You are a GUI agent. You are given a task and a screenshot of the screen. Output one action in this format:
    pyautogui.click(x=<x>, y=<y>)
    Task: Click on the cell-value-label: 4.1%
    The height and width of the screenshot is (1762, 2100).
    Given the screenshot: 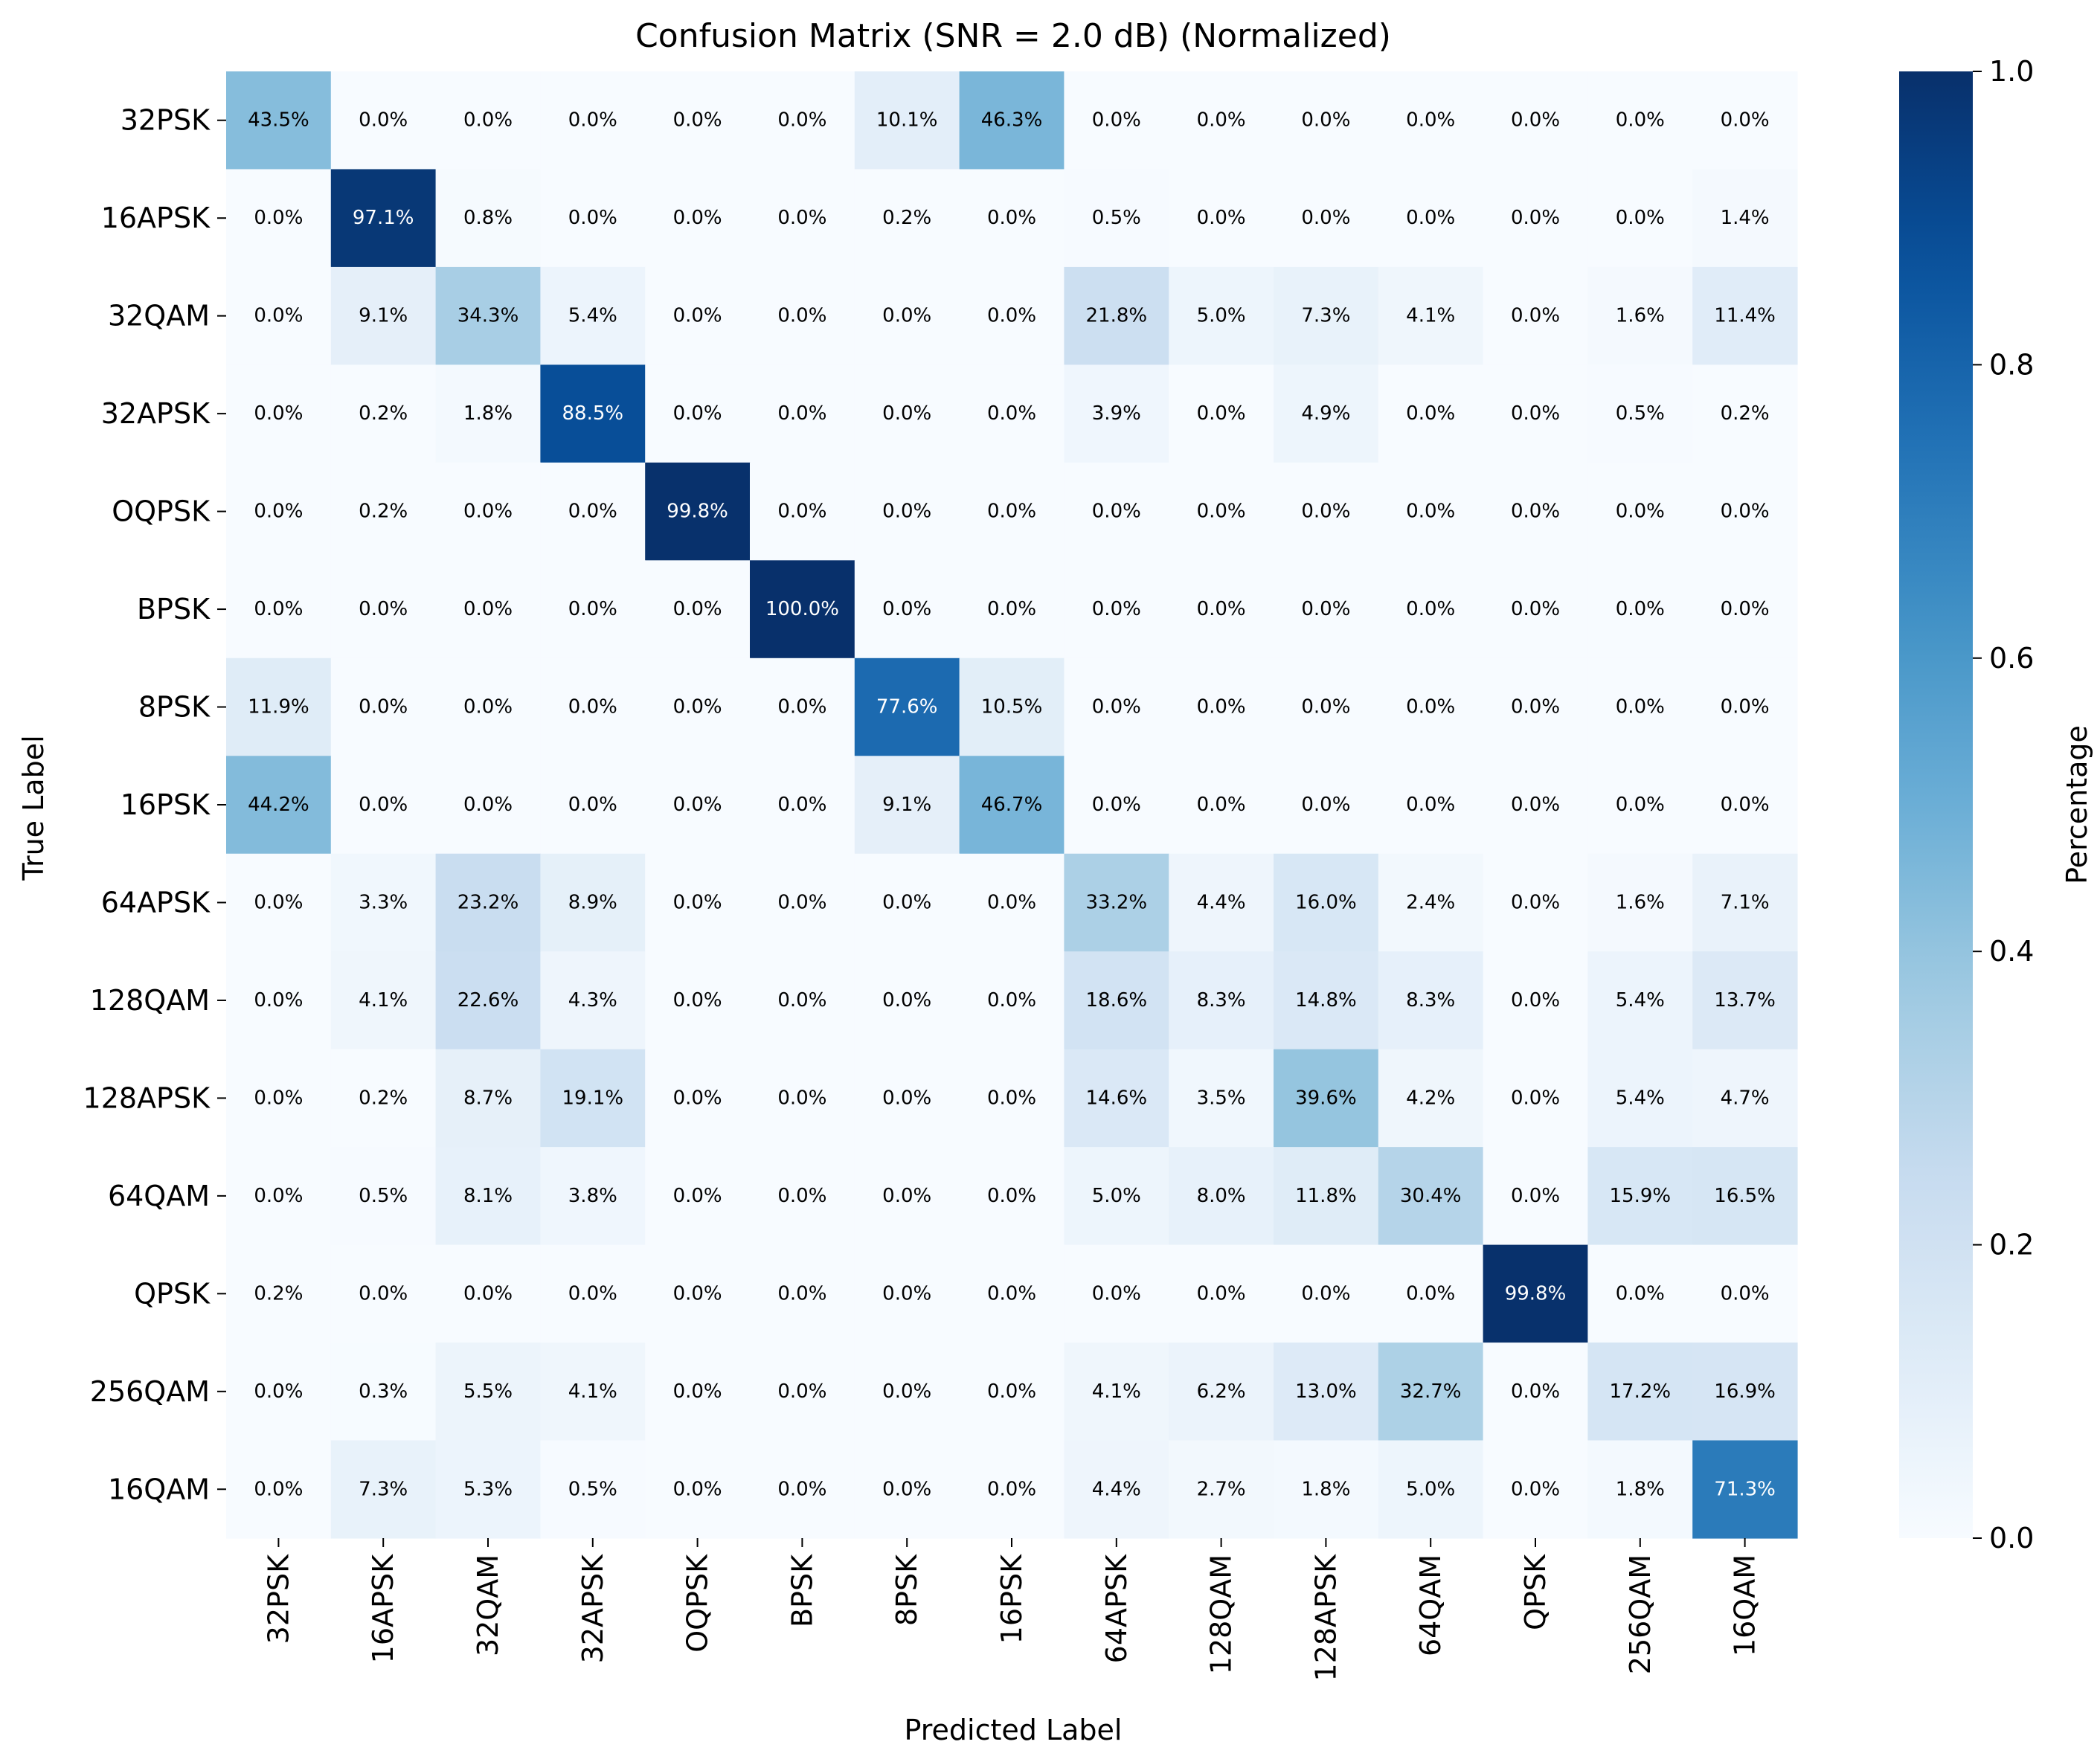 What is the action you would take?
    pyautogui.click(x=383, y=1000)
    